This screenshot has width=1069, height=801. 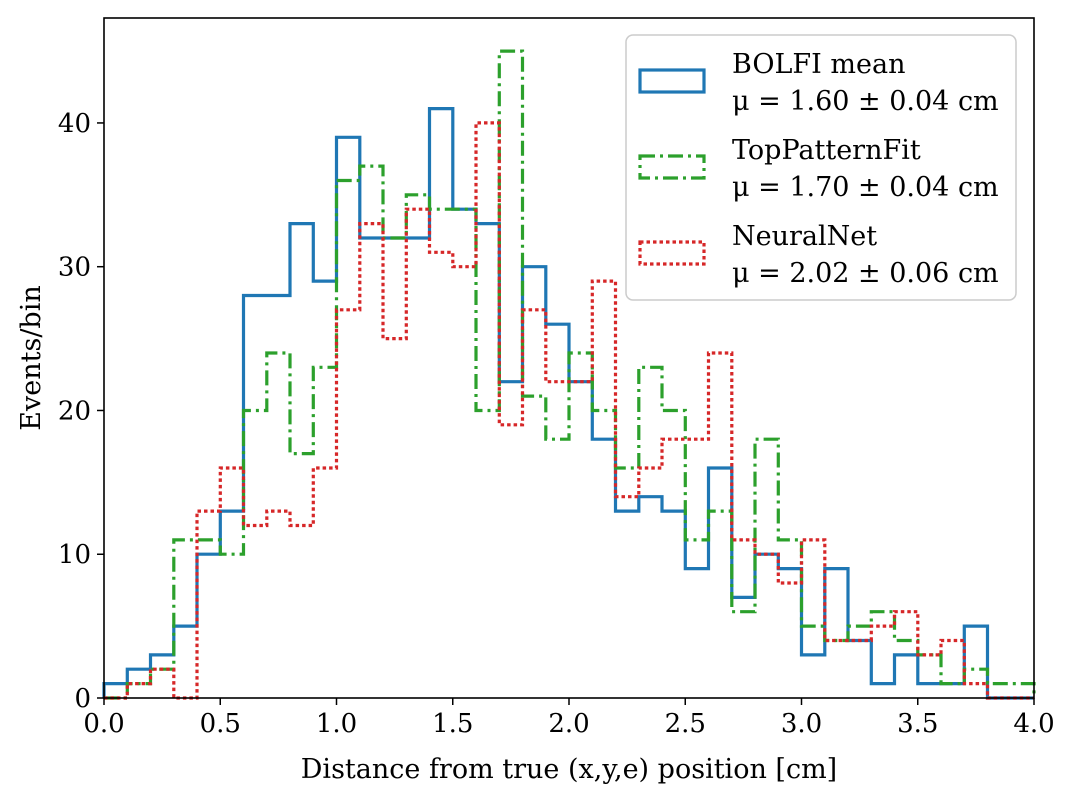 I want to click on x-tick-label: 2.0, so click(x=568, y=724).